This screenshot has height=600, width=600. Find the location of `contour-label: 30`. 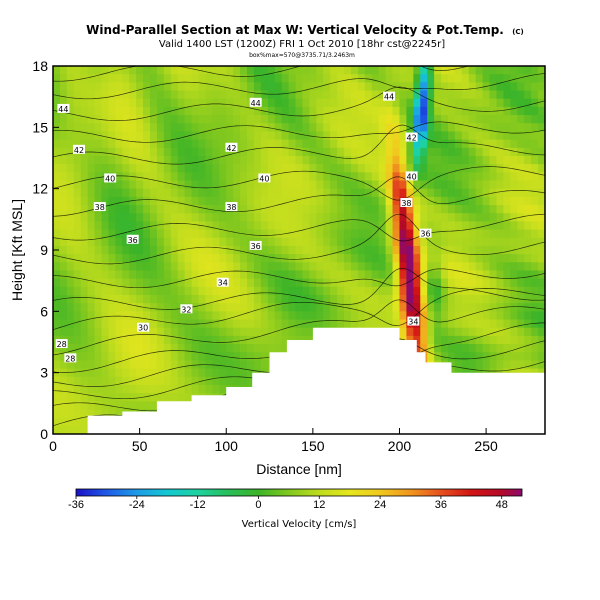

contour-label: 30 is located at coordinates (143, 327).